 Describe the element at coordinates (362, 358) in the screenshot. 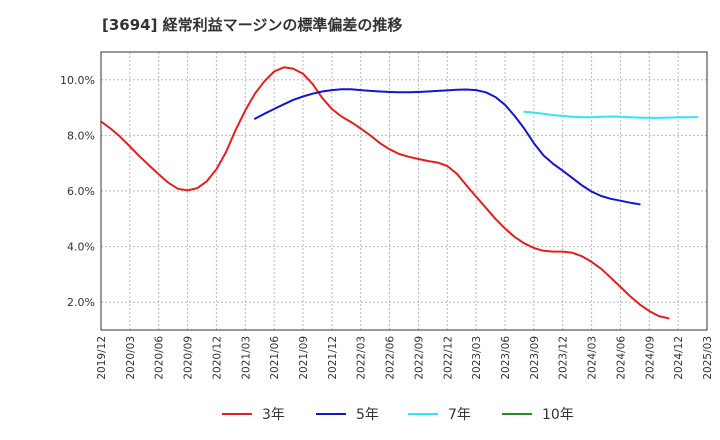

I see `x-tick-label: 2022/03` at that location.